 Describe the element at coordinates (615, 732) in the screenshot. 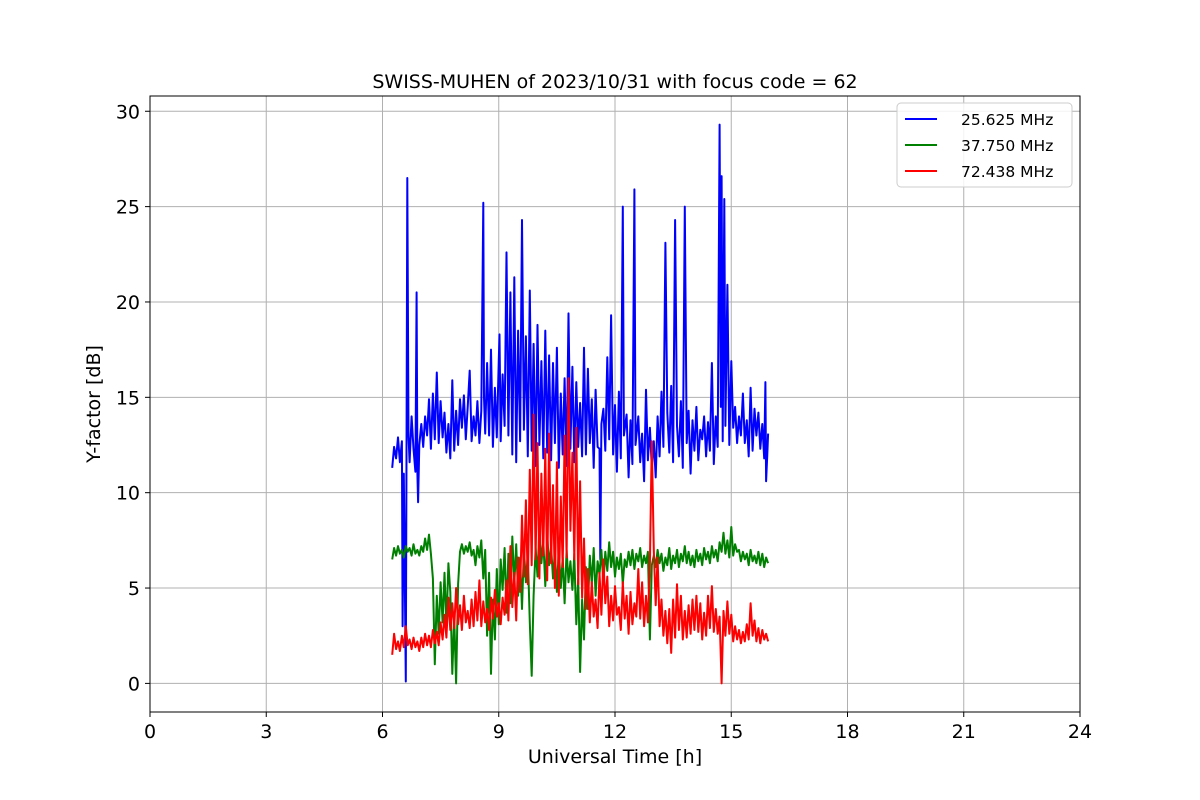

I see `x-tick-label: 12` at that location.